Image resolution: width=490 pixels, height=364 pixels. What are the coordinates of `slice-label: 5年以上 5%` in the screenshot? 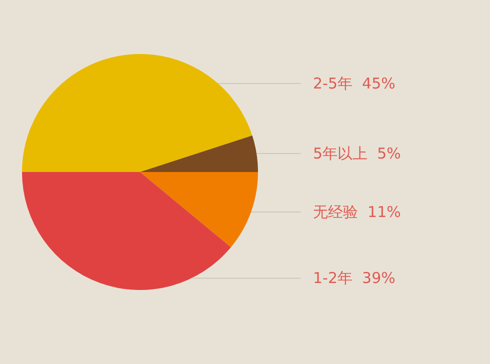 It's located at (357, 153).